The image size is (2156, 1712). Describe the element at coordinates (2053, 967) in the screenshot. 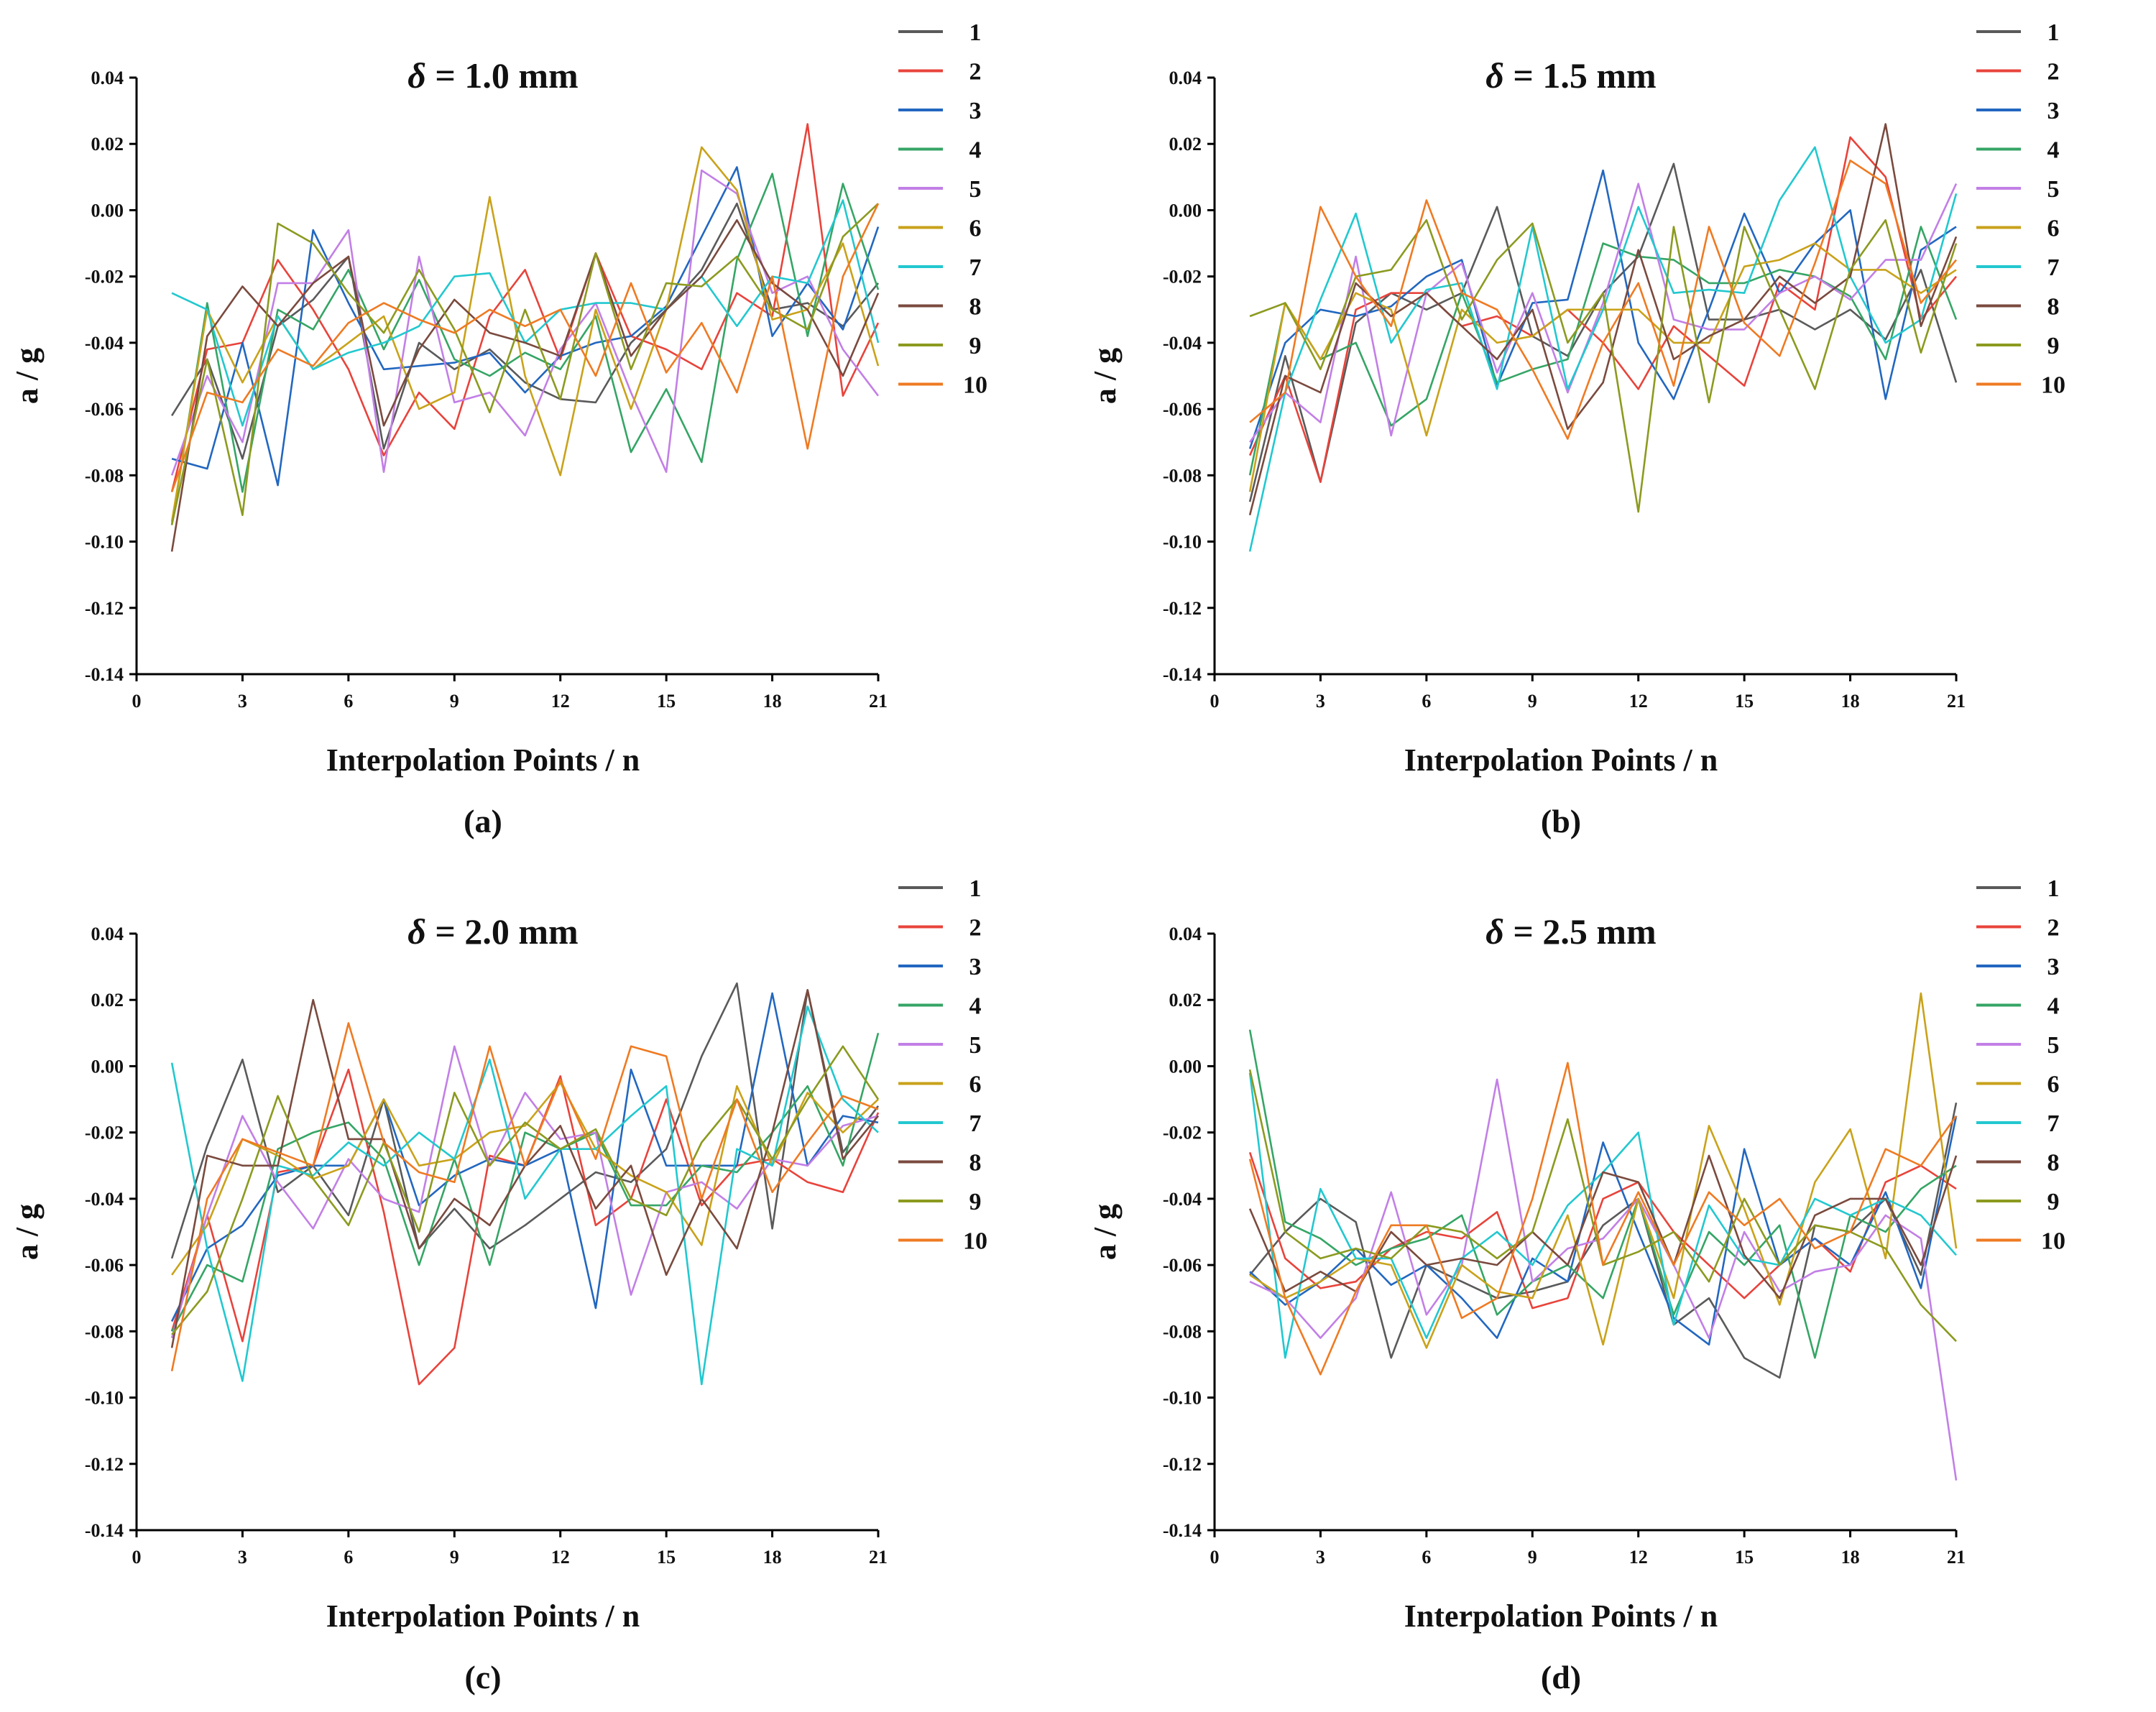

I see `legend-label-3: 3` at that location.